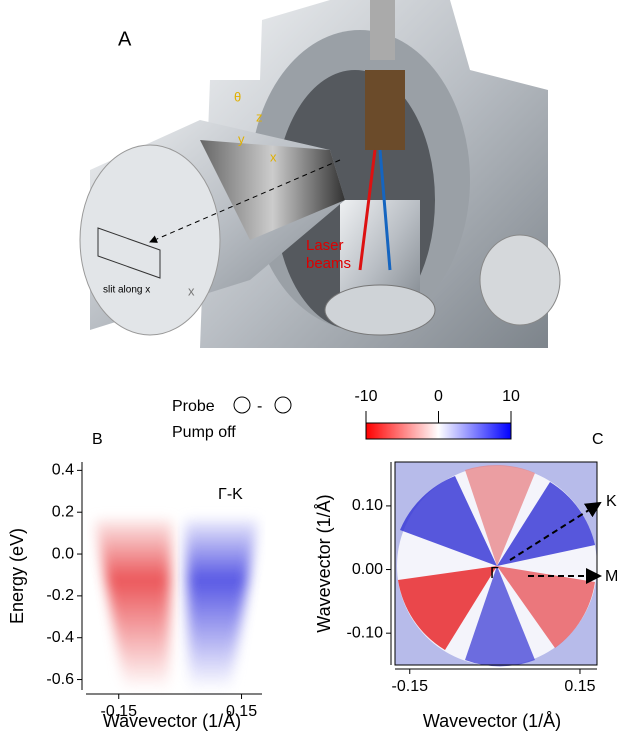 Image resolution: width=622 pixels, height=747 pixels. I want to click on y-axis-label: Wavevector (1/Å), so click(324, 563).